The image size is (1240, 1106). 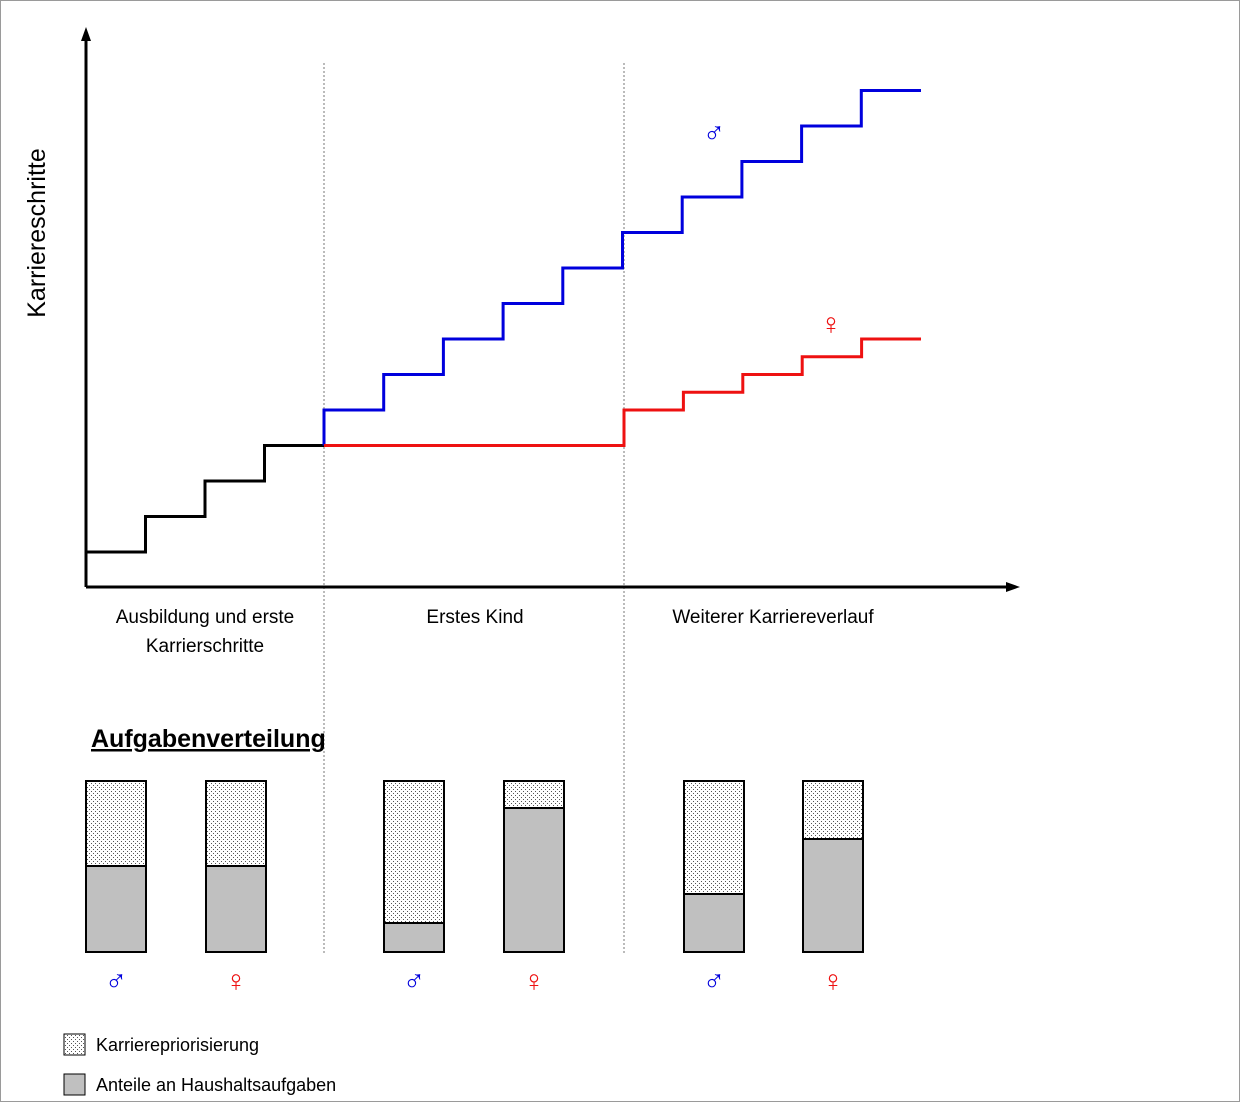 I want to click on phase-label-3: Weiterer Karriereverlauf, so click(x=773, y=617).